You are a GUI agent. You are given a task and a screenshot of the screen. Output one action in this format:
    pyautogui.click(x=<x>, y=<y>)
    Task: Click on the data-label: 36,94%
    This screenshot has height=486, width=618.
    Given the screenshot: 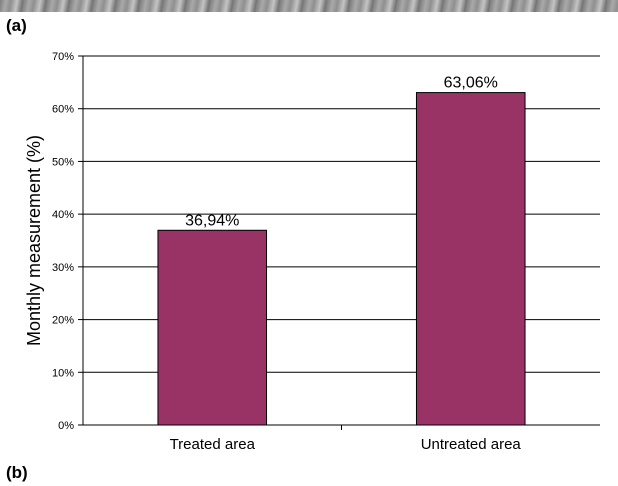 What is the action you would take?
    pyautogui.click(x=212, y=220)
    